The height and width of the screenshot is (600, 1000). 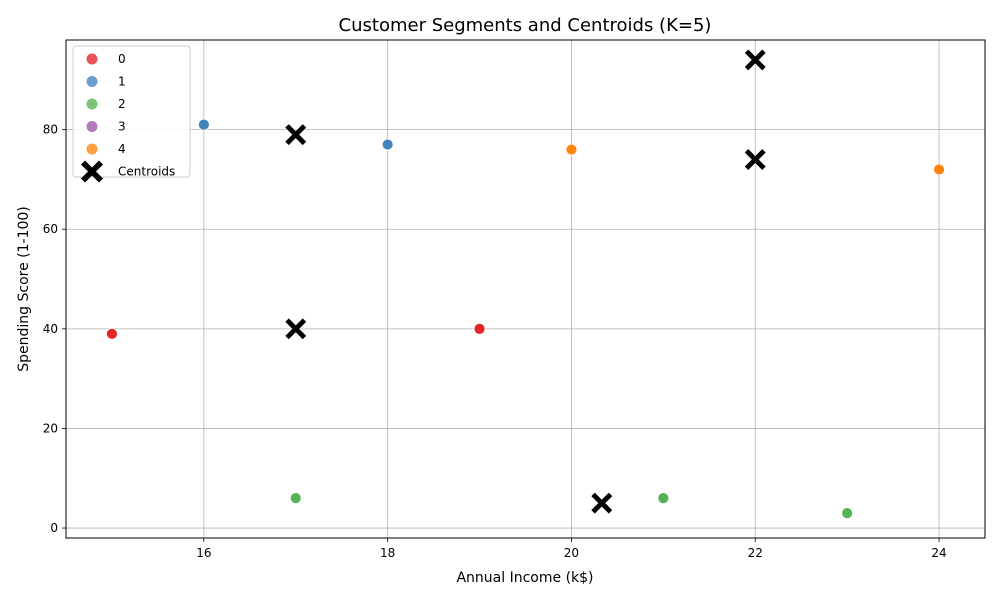 I want to click on x-tick-label: 18, so click(x=387, y=553).